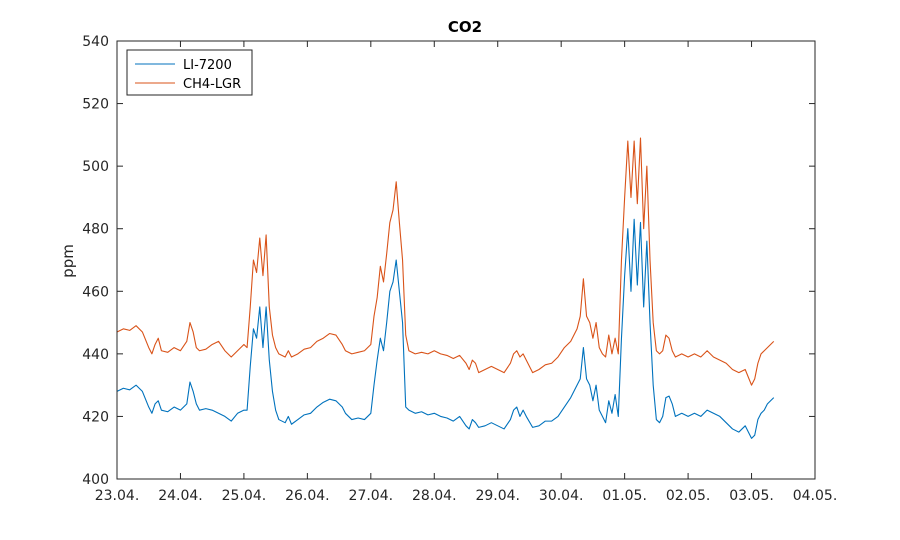 This screenshot has width=900, height=540. I want to click on x-tick-label: 28.04., so click(434, 496).